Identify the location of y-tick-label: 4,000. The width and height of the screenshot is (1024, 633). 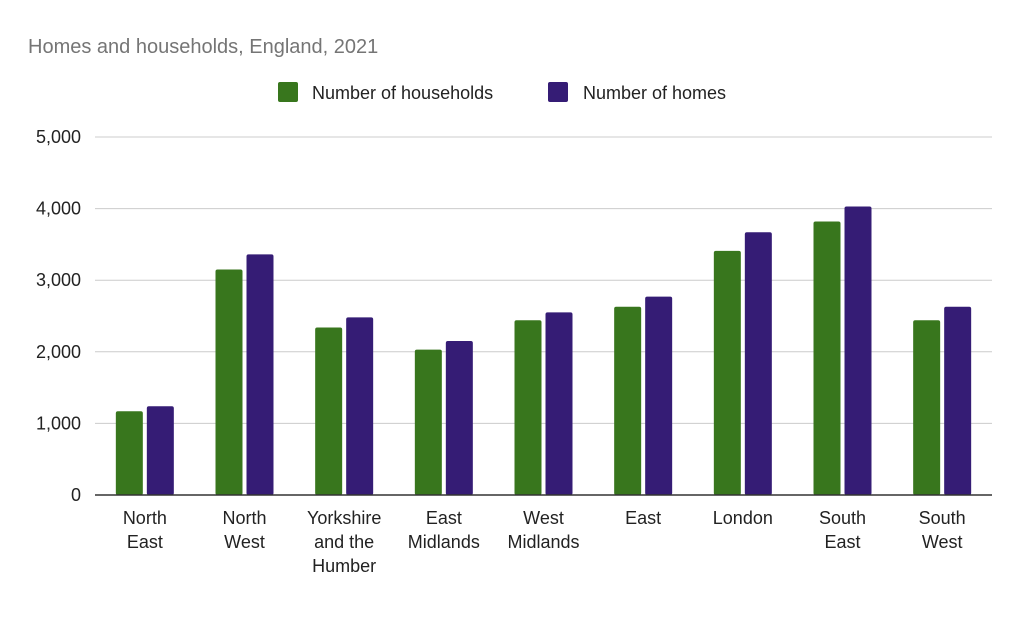
(58, 209).